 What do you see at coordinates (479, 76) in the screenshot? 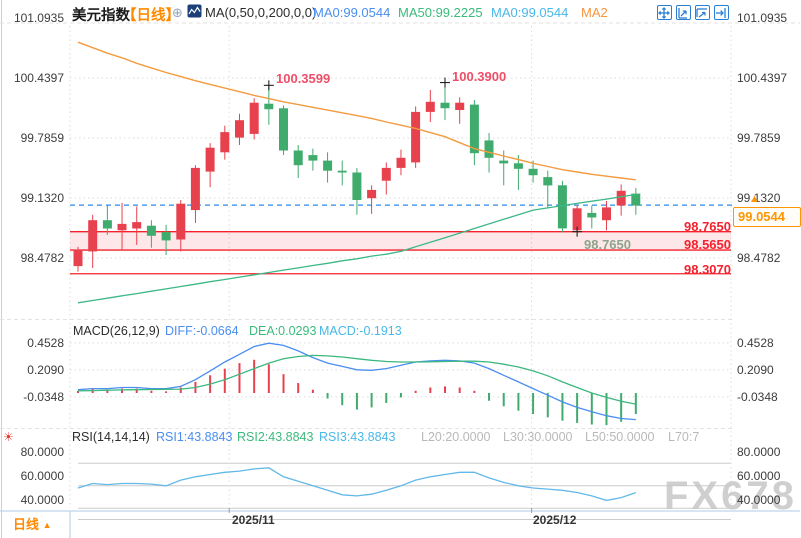
I see `swing-high-label-2: 100.3900` at bounding box center [479, 76].